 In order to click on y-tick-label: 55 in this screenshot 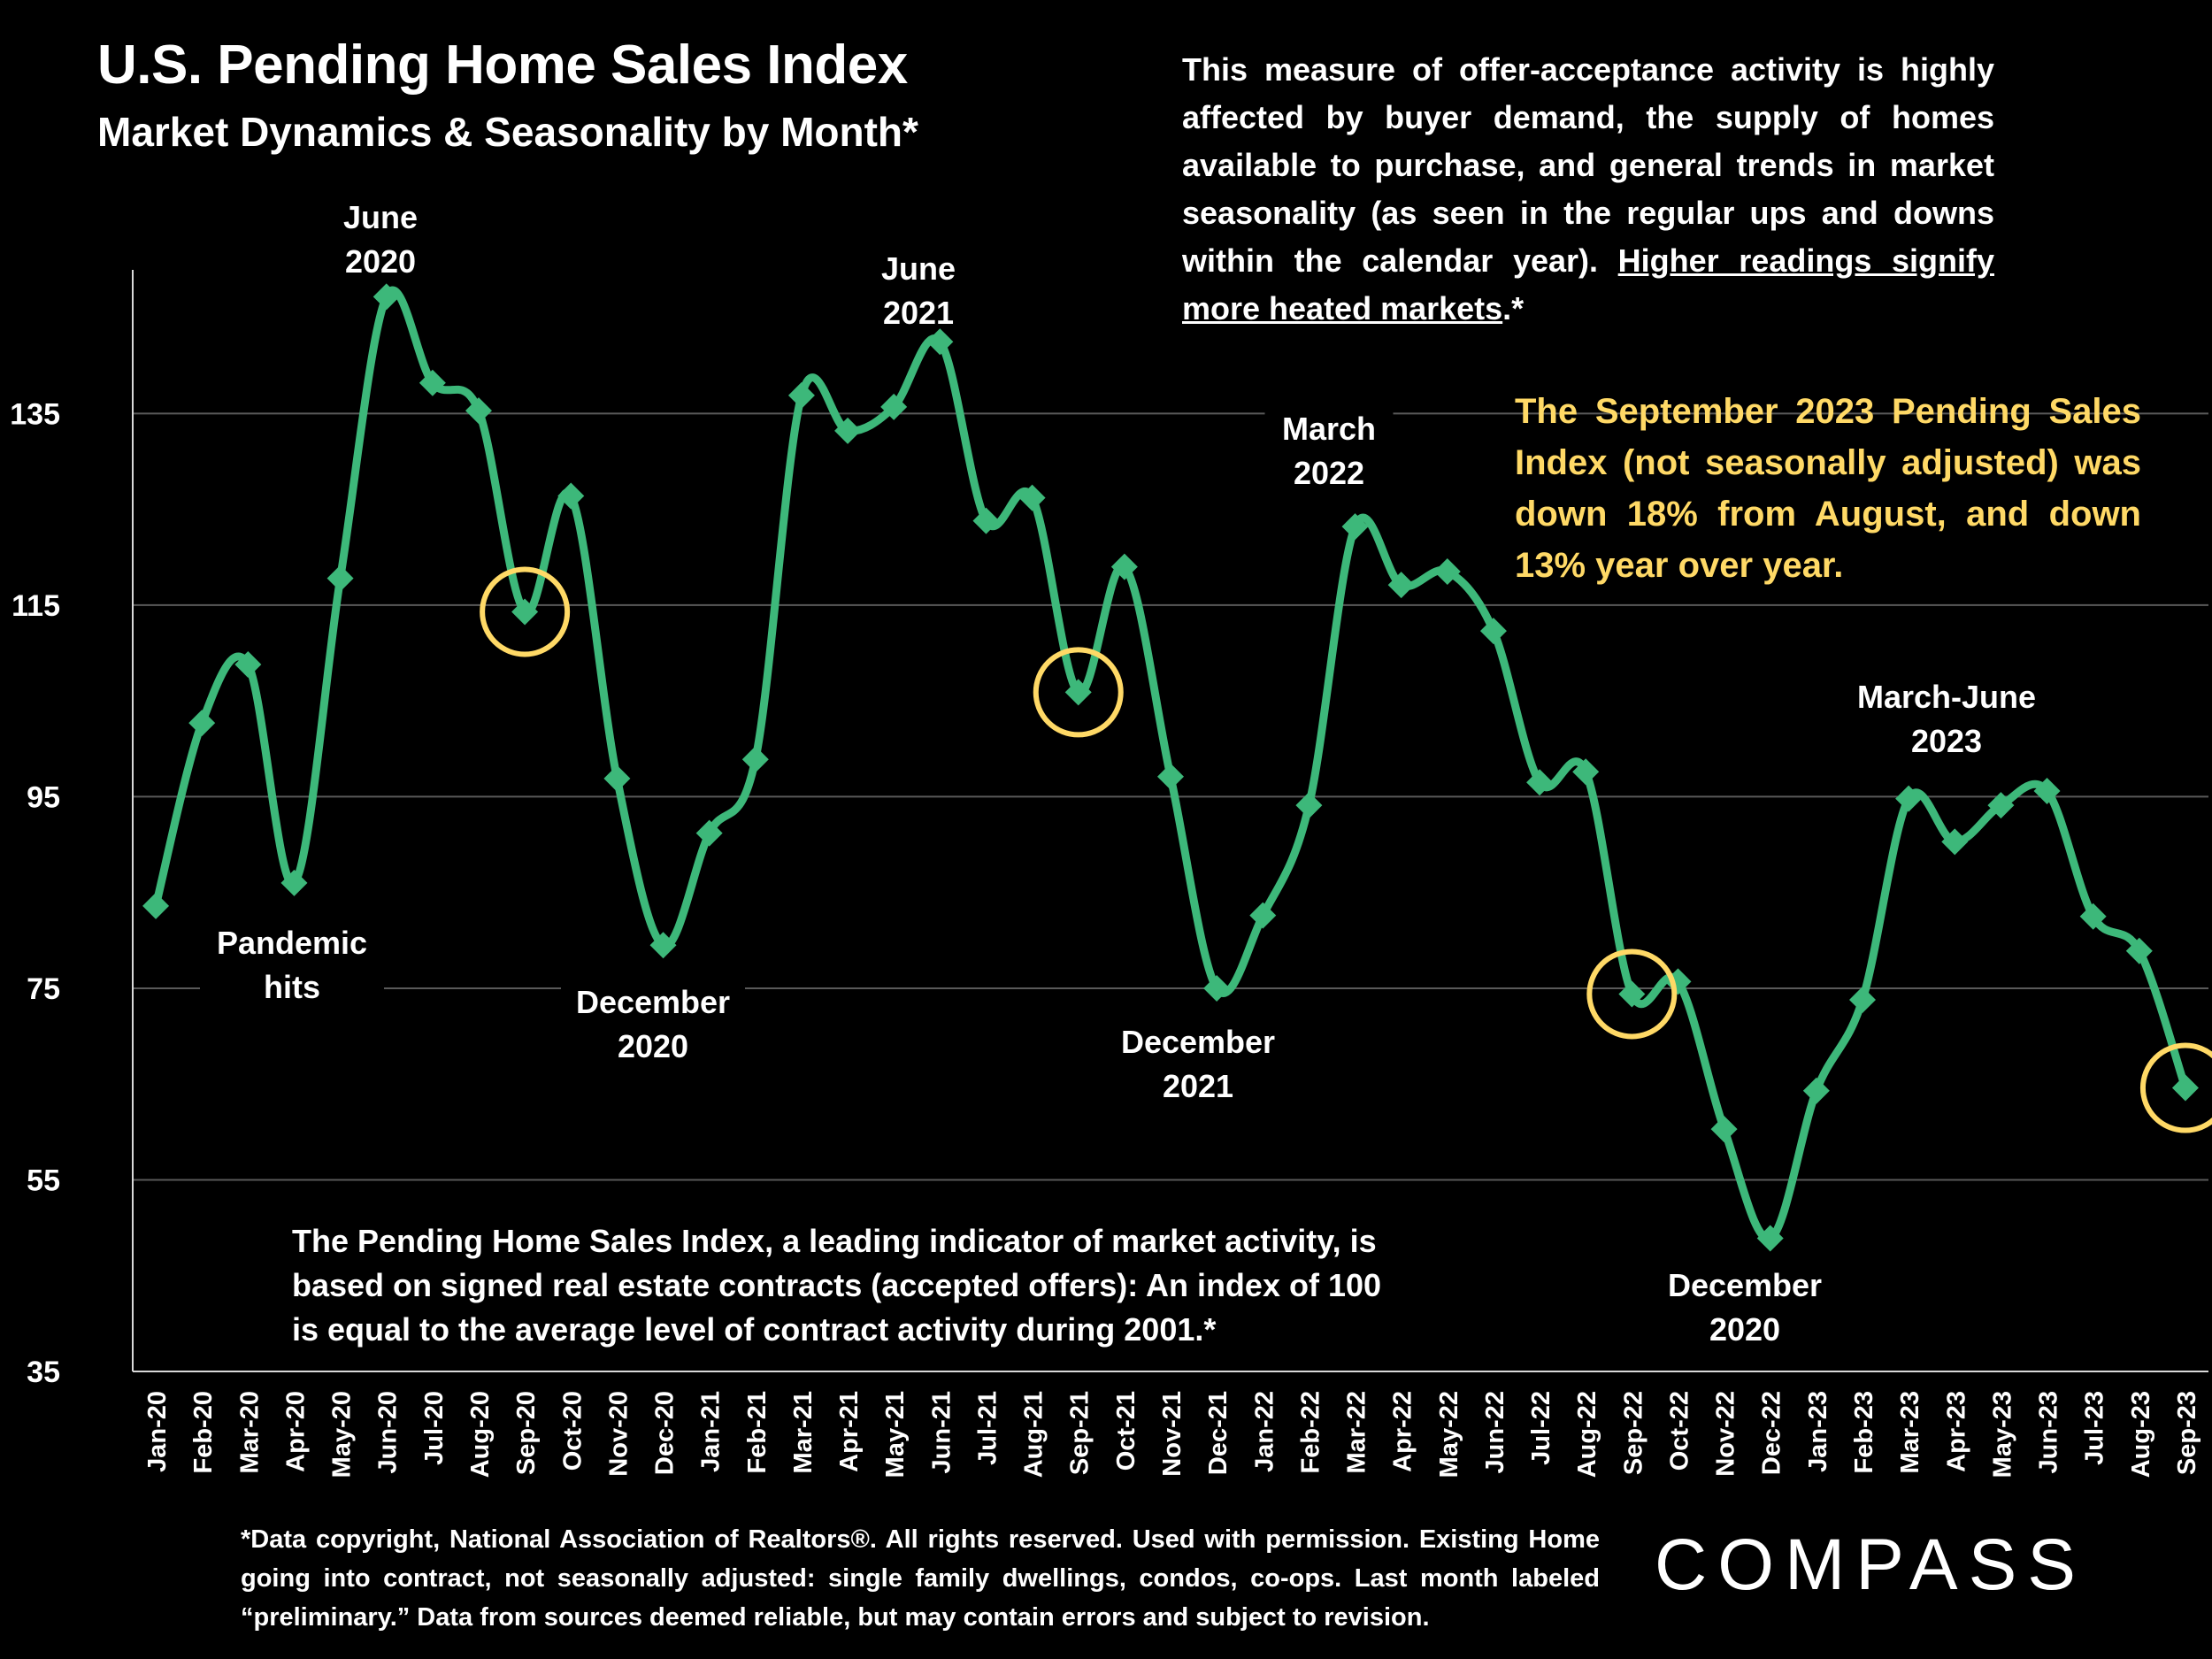, I will do `click(43, 1181)`.